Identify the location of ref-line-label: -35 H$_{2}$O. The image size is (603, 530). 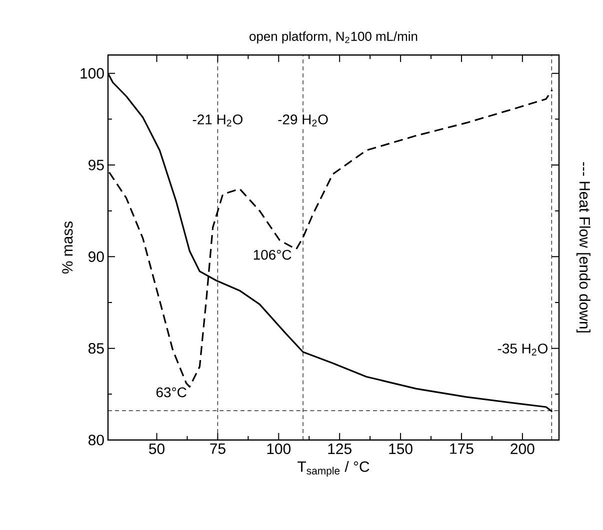
(523, 350).